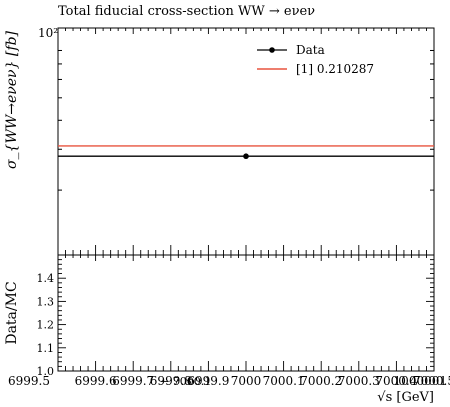 The height and width of the screenshot is (407, 450). Describe the element at coordinates (171, 381) in the screenshot. I see `ratio-x-tick-label: 6999.8` at that location.